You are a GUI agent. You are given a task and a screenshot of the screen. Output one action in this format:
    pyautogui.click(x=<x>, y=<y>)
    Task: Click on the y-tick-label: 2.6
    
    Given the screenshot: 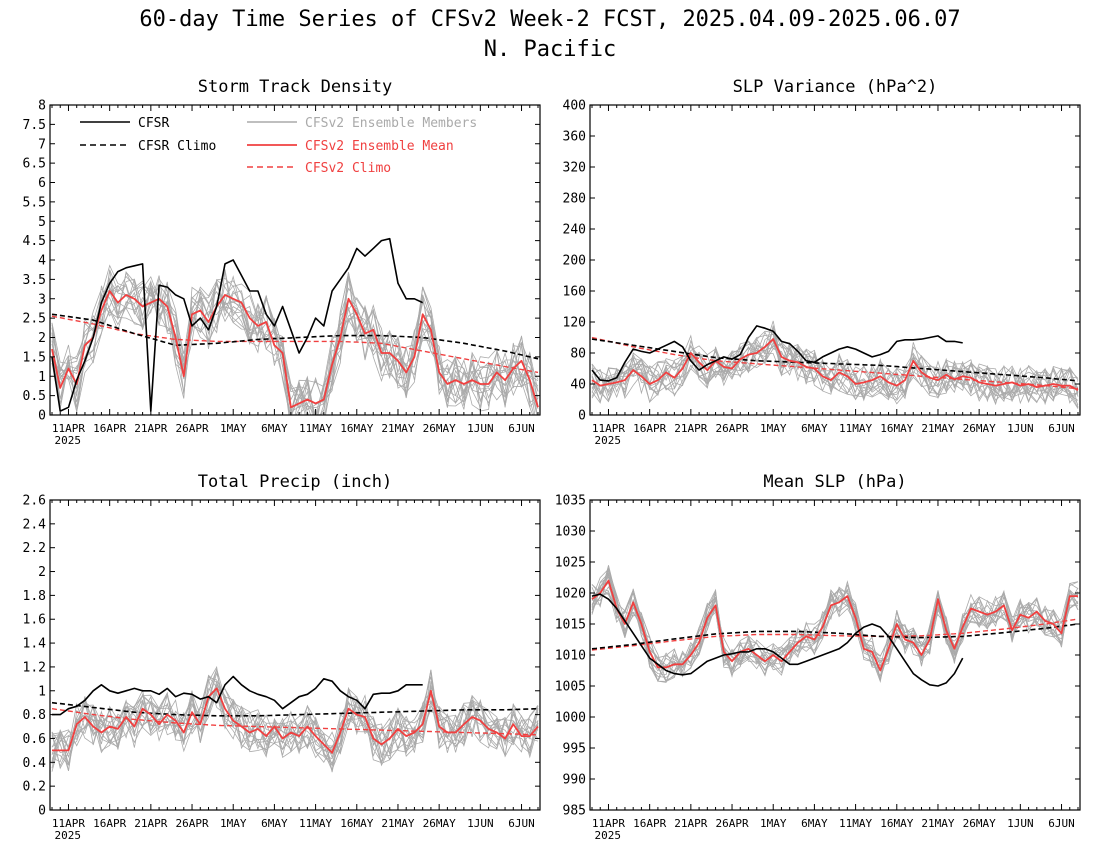 What is the action you would take?
    pyautogui.click(x=34, y=501)
    